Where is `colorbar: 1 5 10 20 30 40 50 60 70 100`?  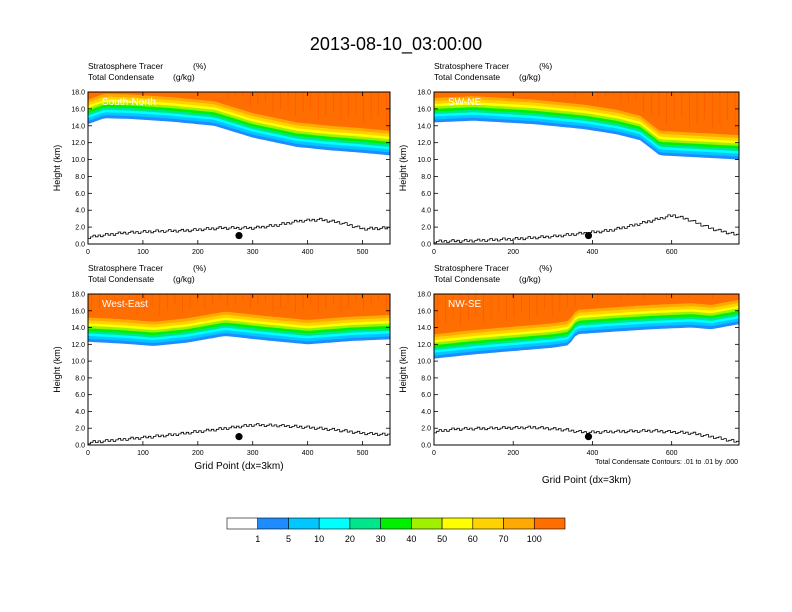 colorbar: 1 5 10 20 30 40 50 60 70 100 is located at coordinates (396, 530).